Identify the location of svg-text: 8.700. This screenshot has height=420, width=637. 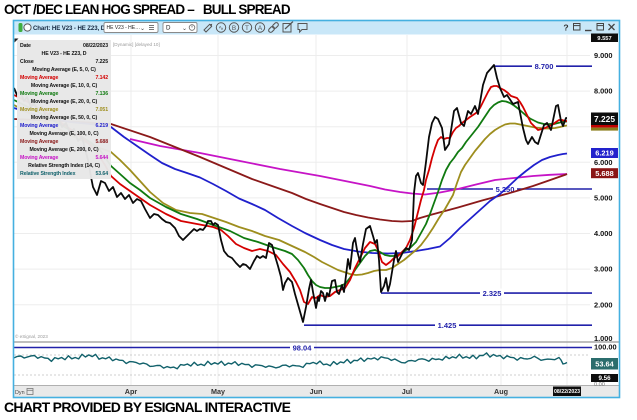
(544, 66).